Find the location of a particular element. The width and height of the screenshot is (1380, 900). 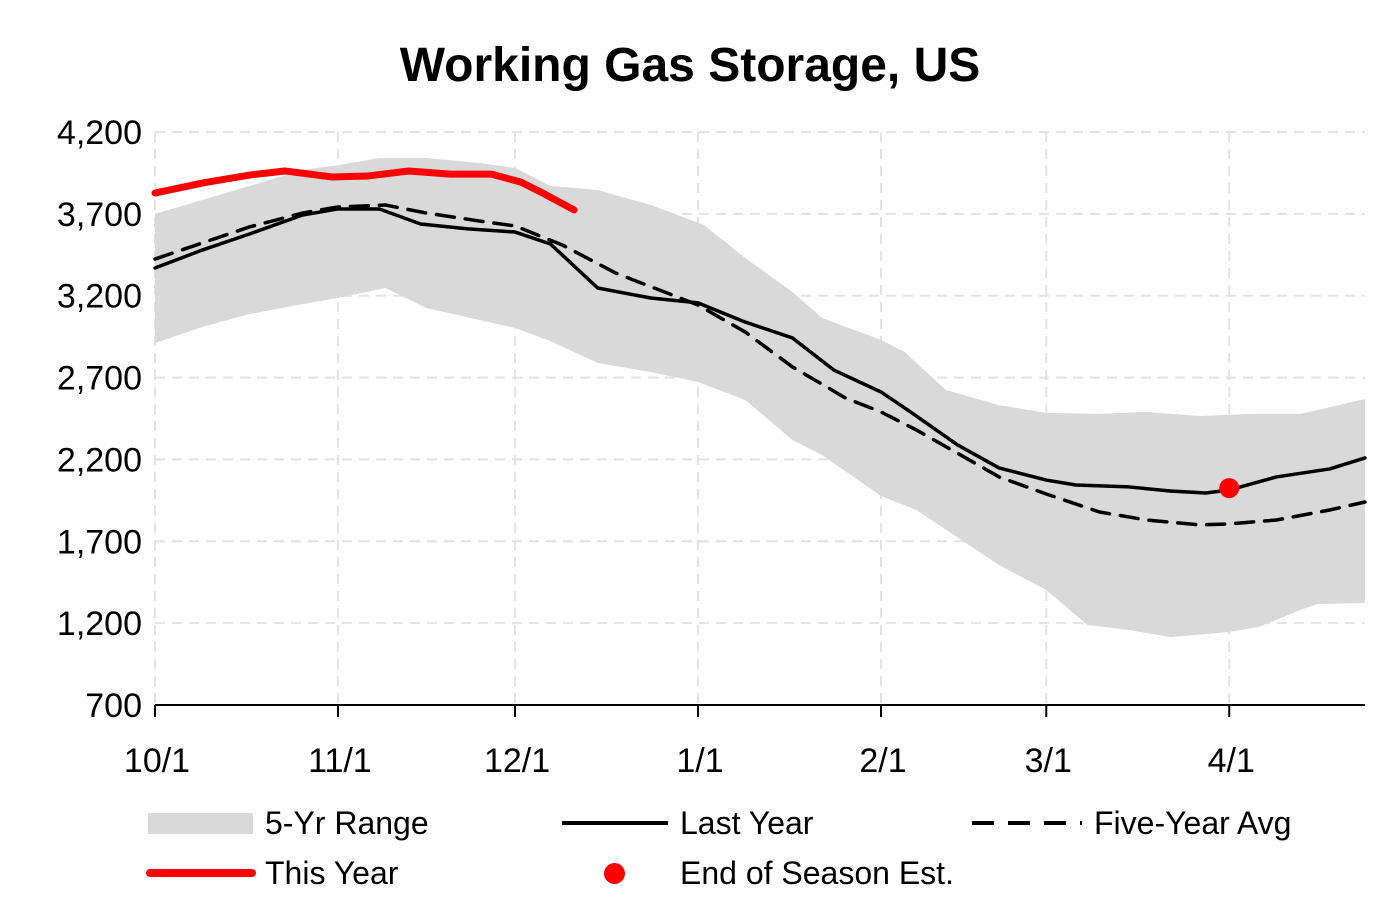

y-tick-label: 2,200 is located at coordinates (99, 460).